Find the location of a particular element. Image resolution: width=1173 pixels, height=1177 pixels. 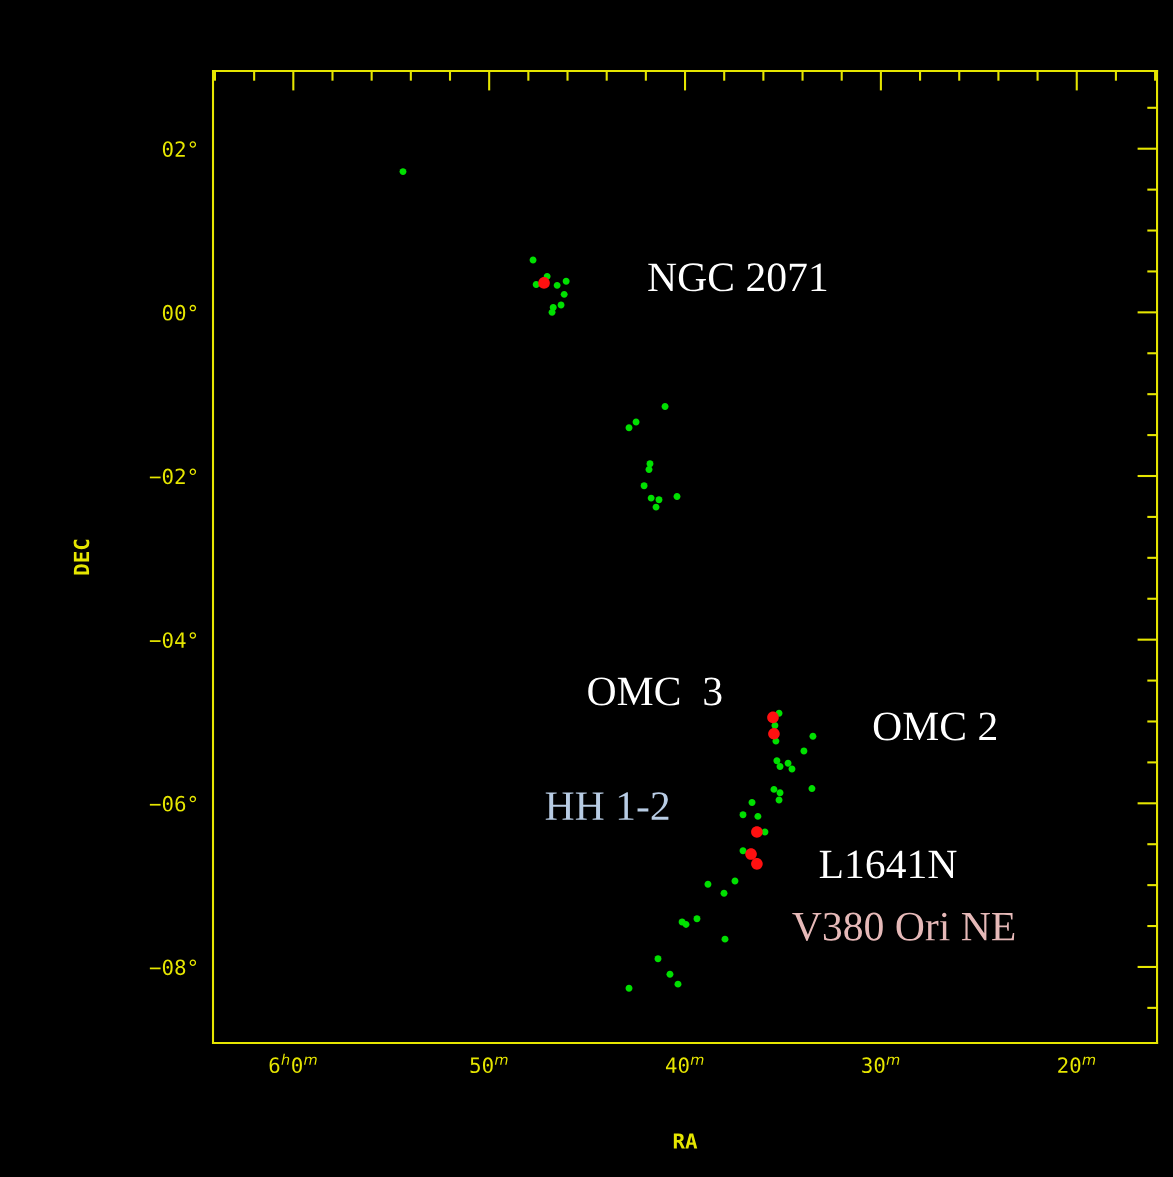

annotation: OMC 2 is located at coordinates (934, 726).